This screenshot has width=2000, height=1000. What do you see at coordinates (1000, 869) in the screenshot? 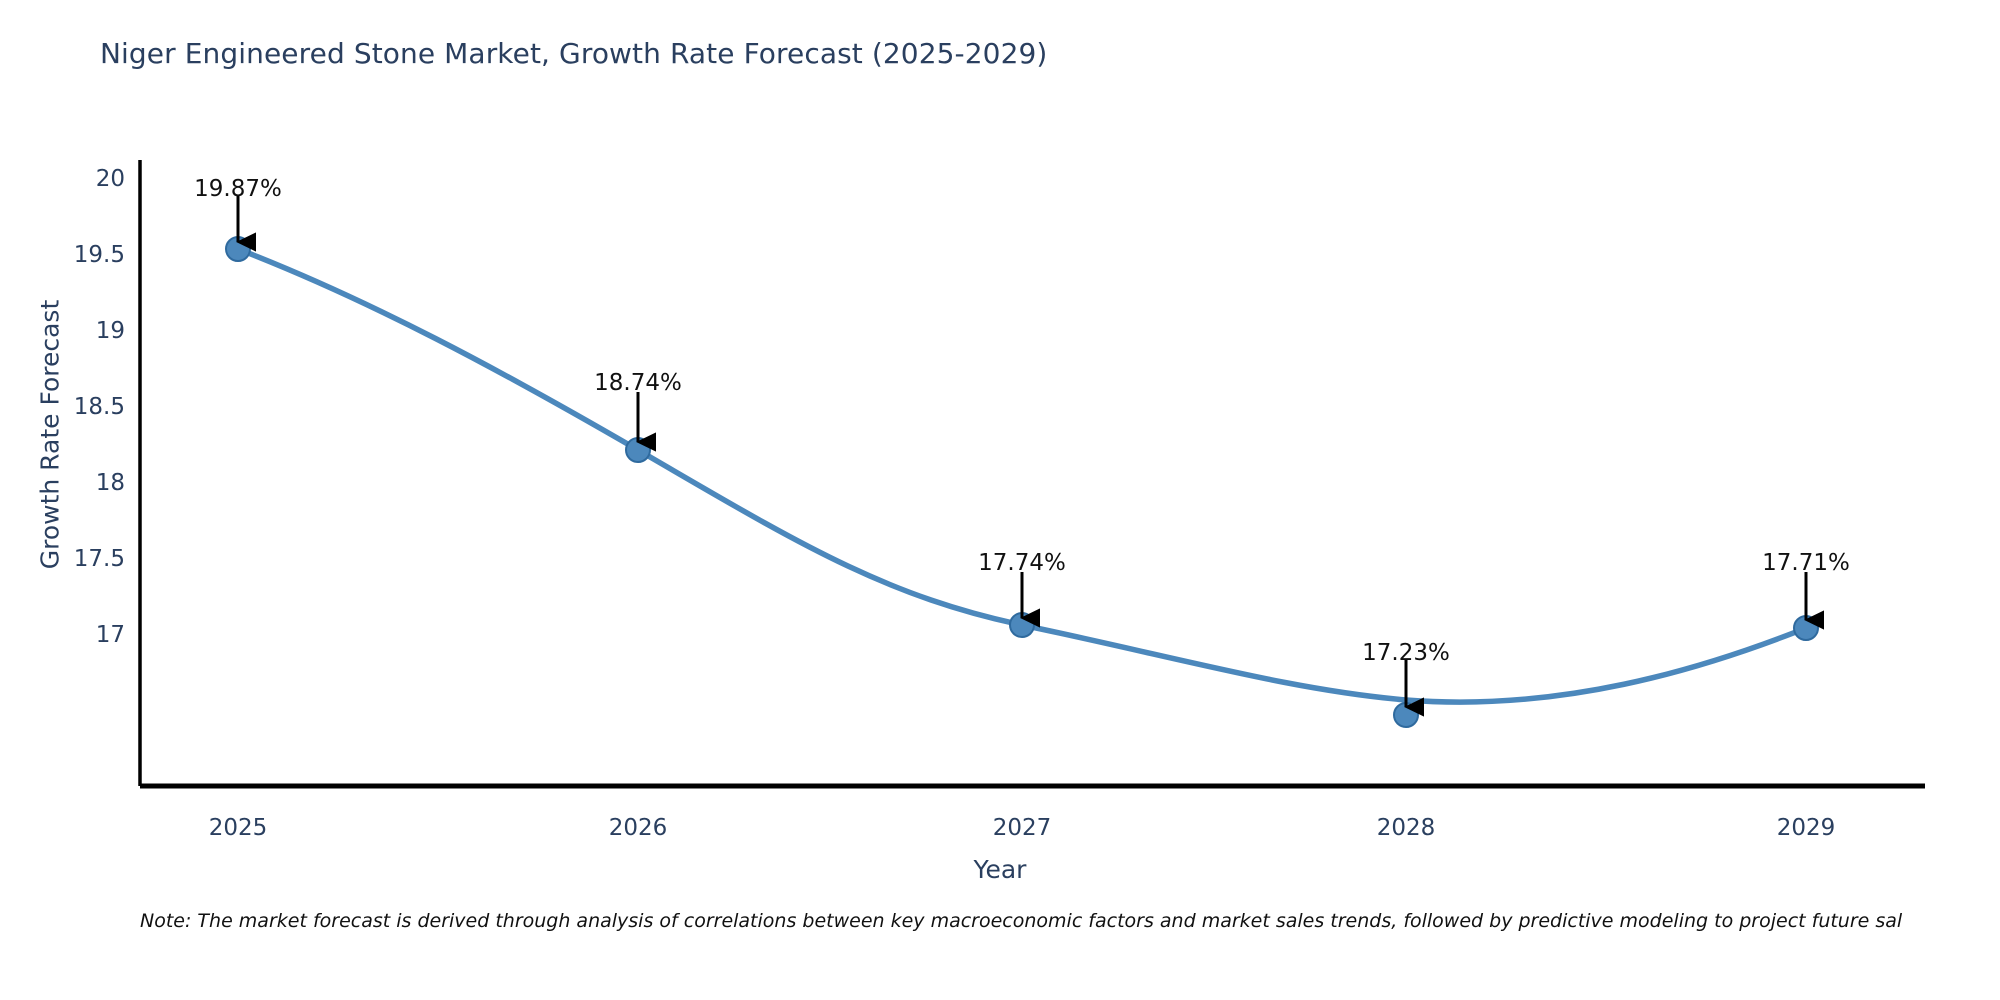
I see `x-axis-label: Year` at bounding box center [1000, 869].